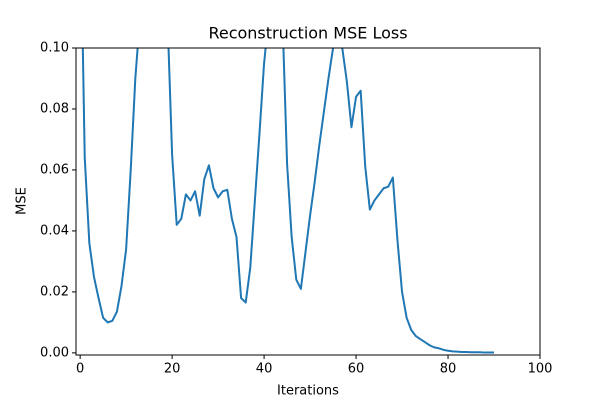  I want to click on x-tick-label: 100, so click(540, 369).